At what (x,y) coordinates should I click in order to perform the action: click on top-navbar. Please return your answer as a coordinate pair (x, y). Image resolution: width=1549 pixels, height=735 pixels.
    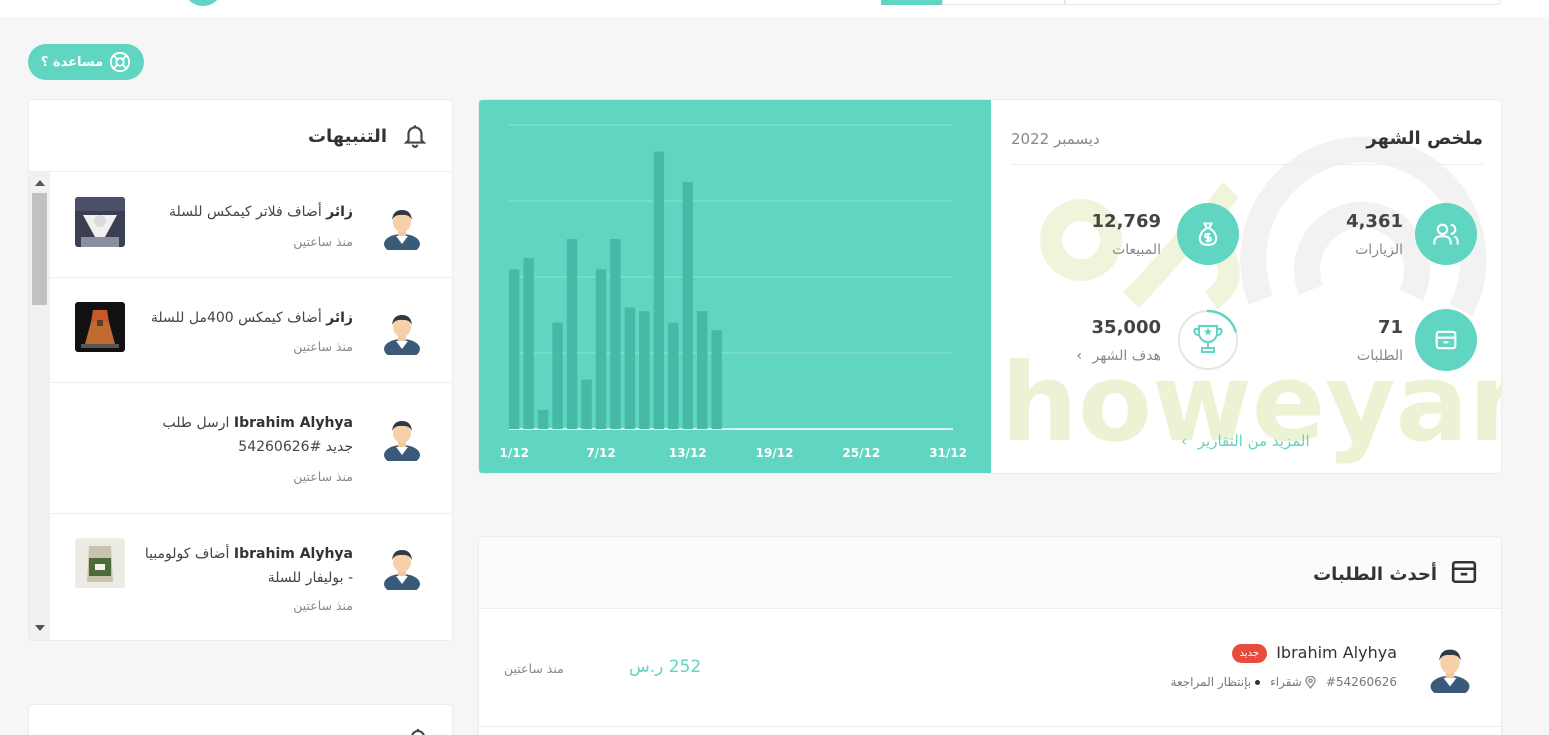
    Looking at the image, I should click on (774, 8).